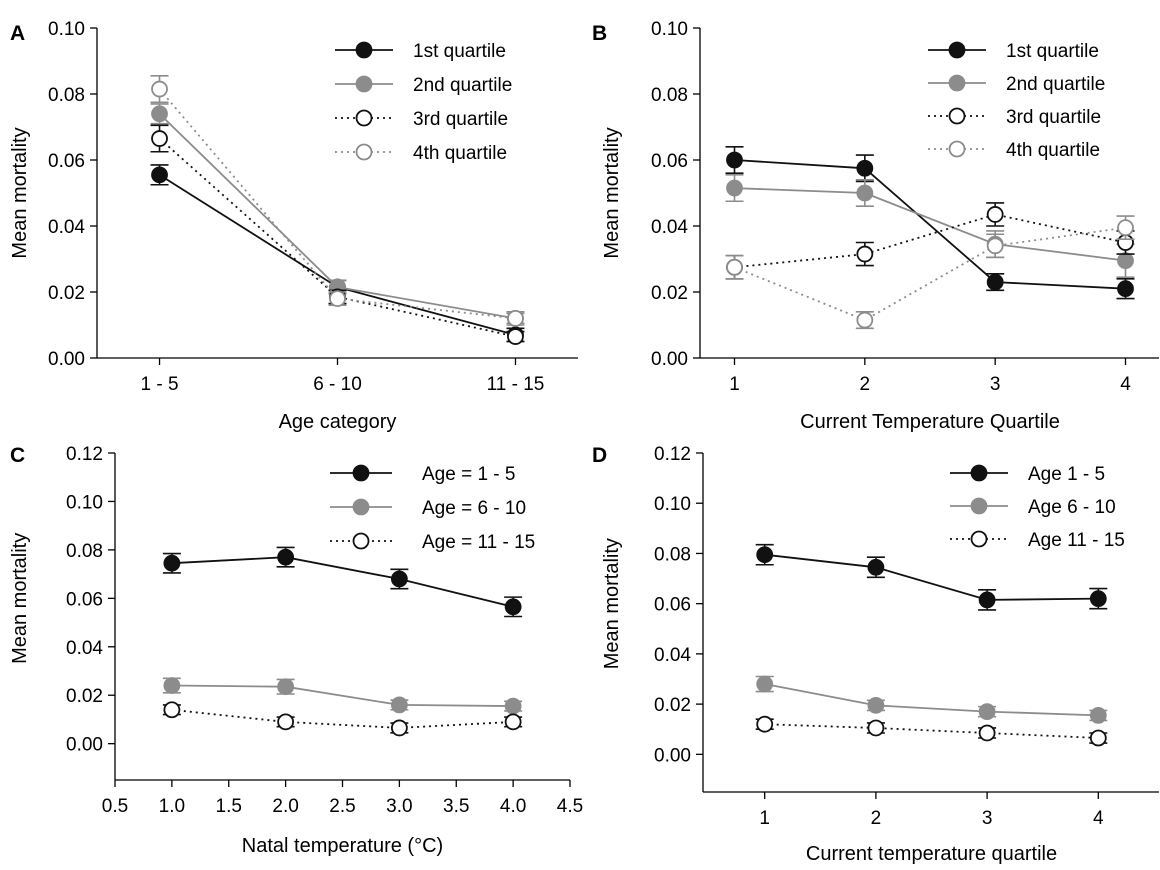  Describe the element at coordinates (459, 51) in the screenshot. I see `panel-a-legend-label: 1st quartile` at that location.